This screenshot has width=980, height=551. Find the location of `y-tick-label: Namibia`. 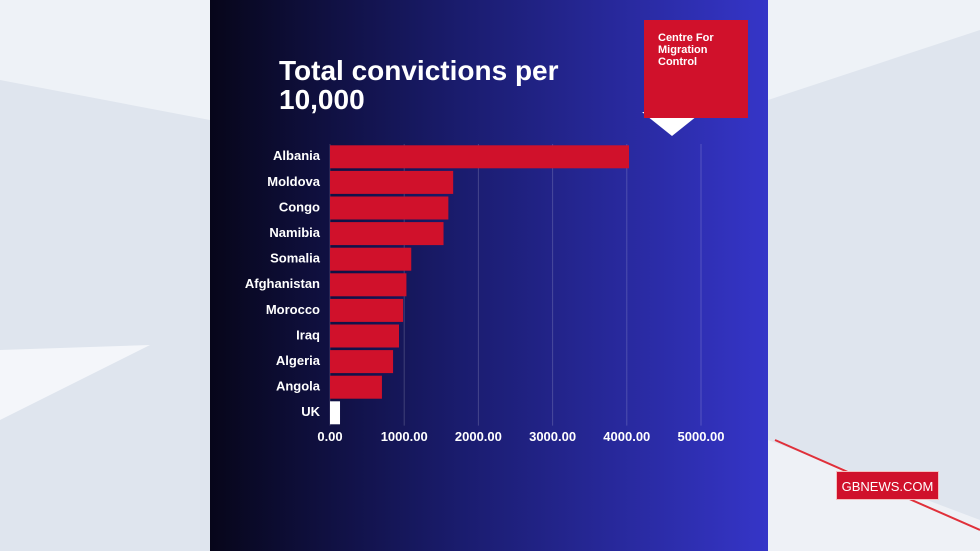

y-tick-label: Namibia is located at coordinates (294, 232).